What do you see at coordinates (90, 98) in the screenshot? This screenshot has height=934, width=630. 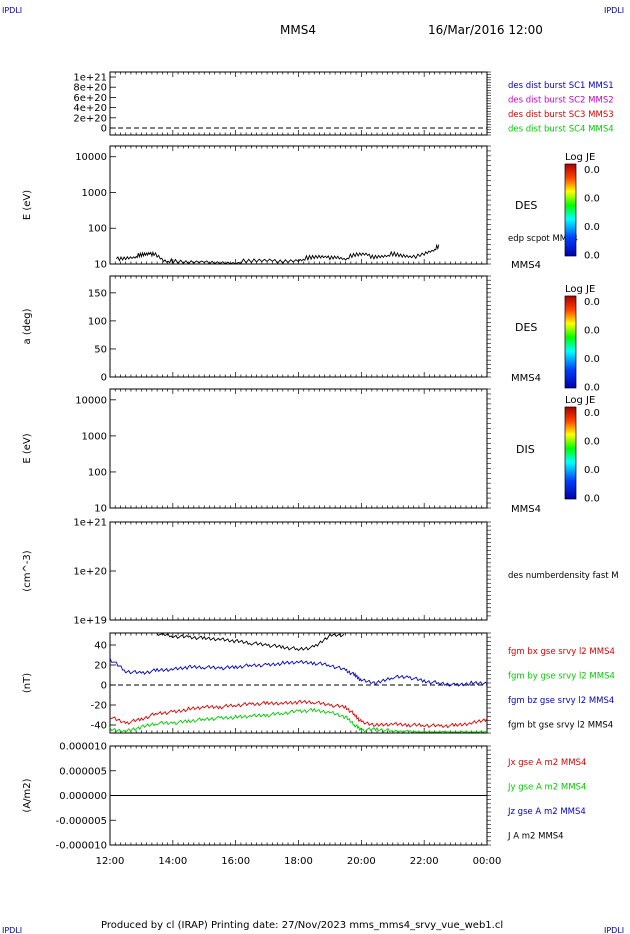 I see `y-tick-label: 6e+20` at bounding box center [90, 98].